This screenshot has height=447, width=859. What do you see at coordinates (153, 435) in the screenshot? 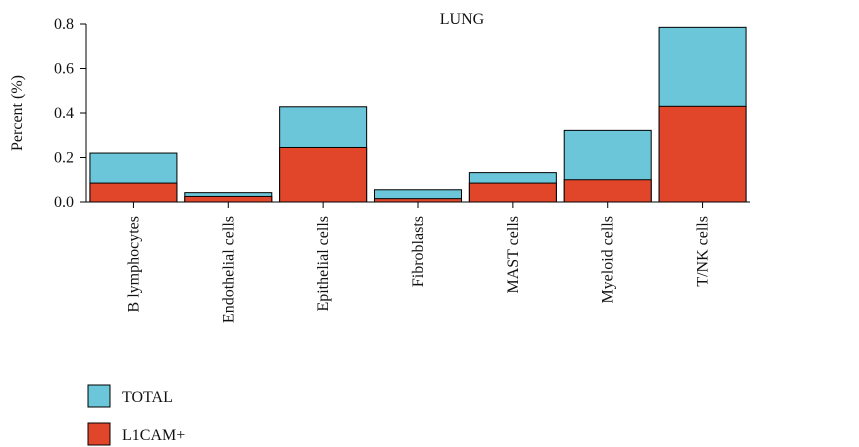
I see `legend-label-l1cam: L1CAM+` at bounding box center [153, 435].